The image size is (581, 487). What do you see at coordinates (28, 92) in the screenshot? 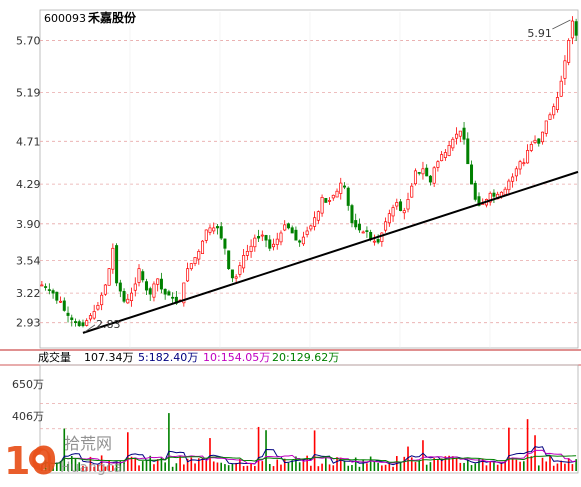
I see `price-tick-label: 5.19` at bounding box center [28, 92].